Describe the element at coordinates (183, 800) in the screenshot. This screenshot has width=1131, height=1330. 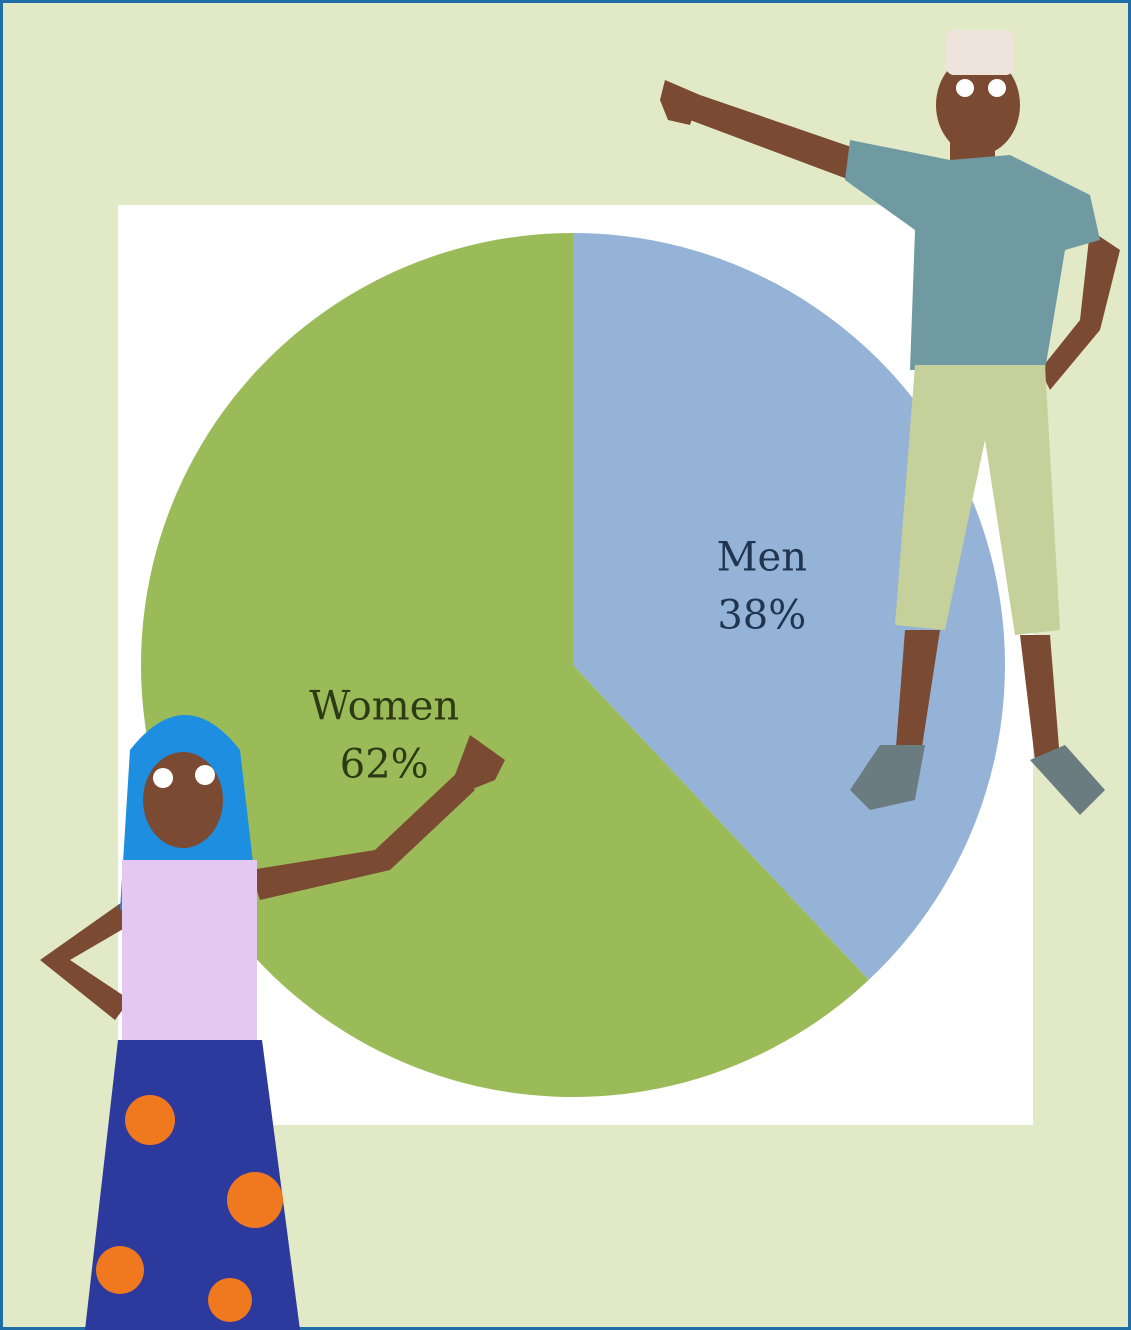
I see `woman-face` at that location.